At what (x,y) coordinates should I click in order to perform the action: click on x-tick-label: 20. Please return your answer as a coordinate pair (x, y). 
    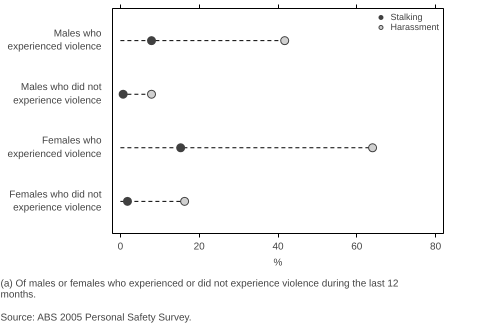
    Looking at the image, I should click on (200, 247).